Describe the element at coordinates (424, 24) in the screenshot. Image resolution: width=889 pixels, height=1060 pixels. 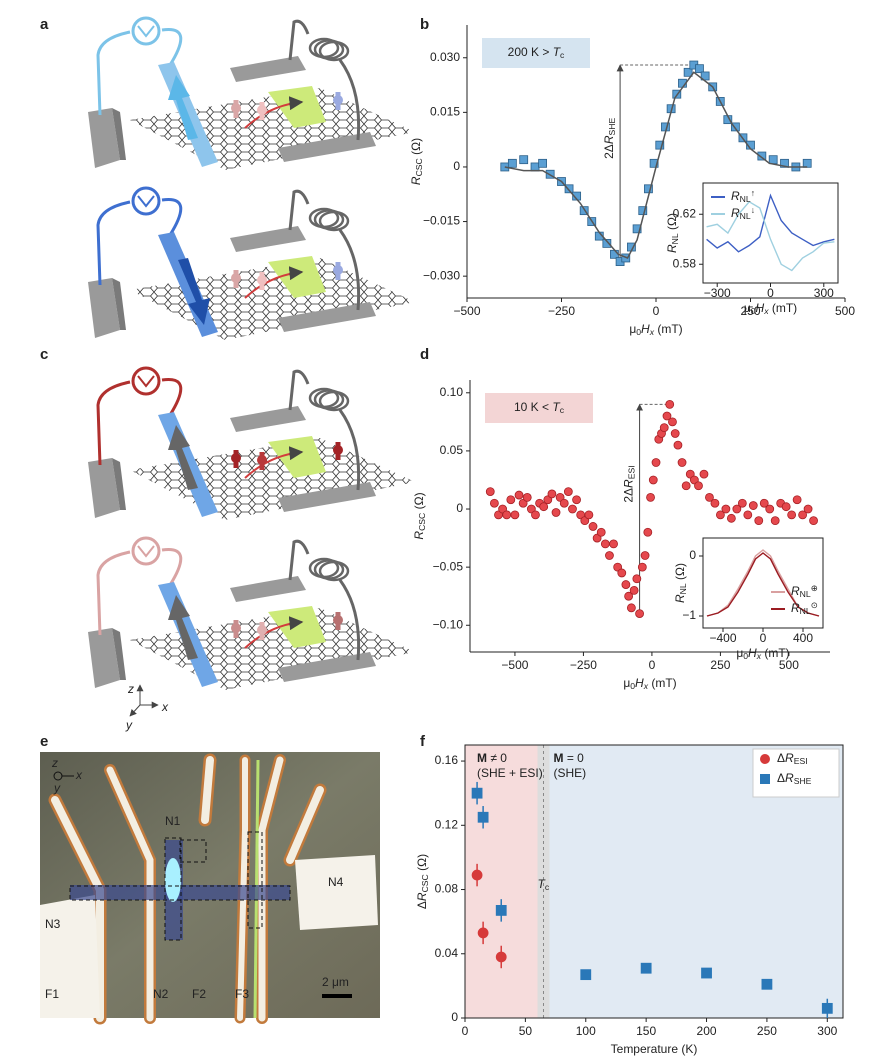
I see `panel-letter: b` at that location.